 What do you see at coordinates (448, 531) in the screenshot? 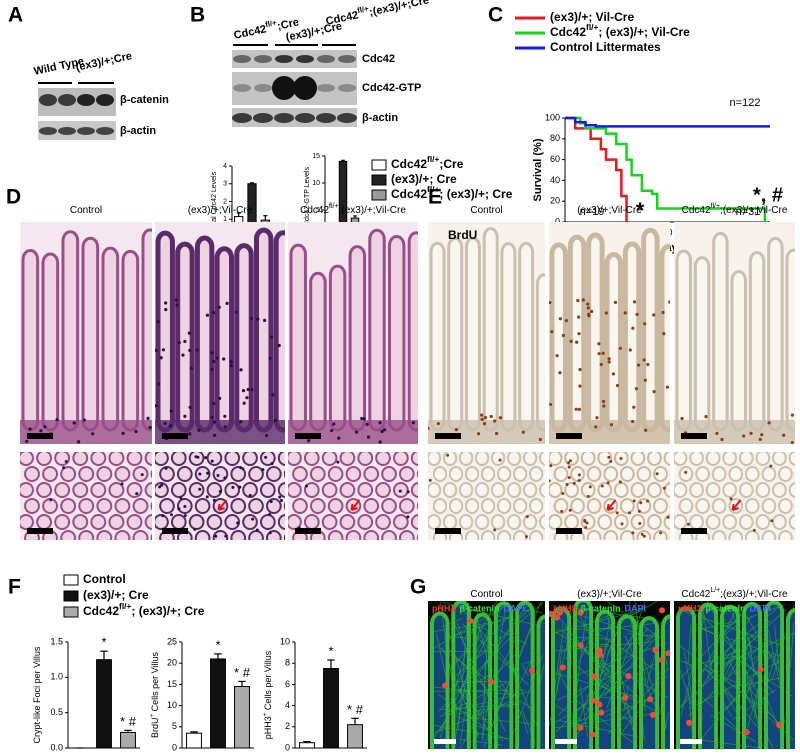
I see `scale-bar` at bounding box center [448, 531].